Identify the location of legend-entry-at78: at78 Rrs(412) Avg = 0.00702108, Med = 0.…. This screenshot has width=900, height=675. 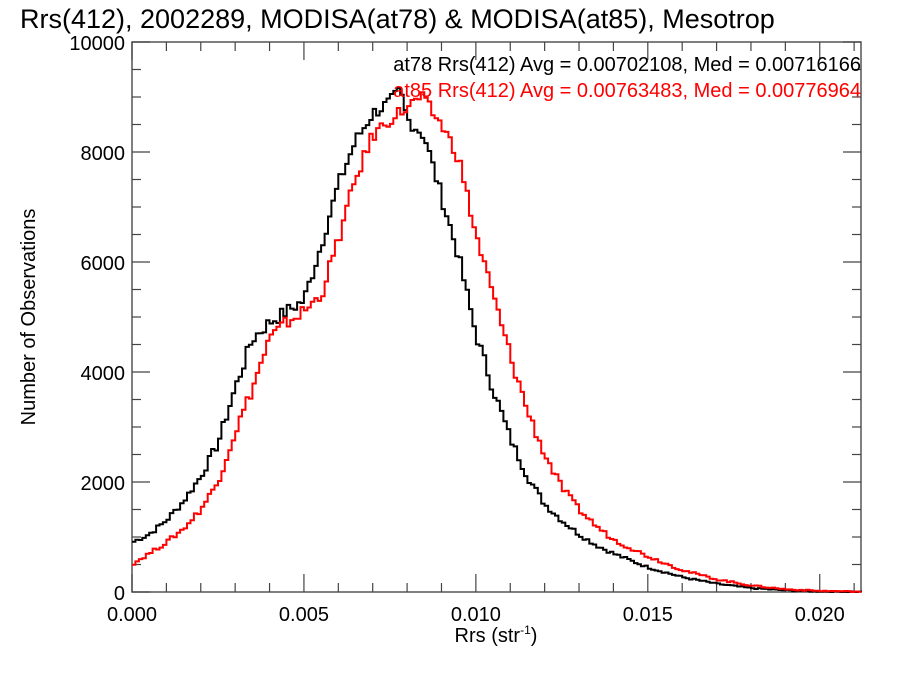
(627, 65).